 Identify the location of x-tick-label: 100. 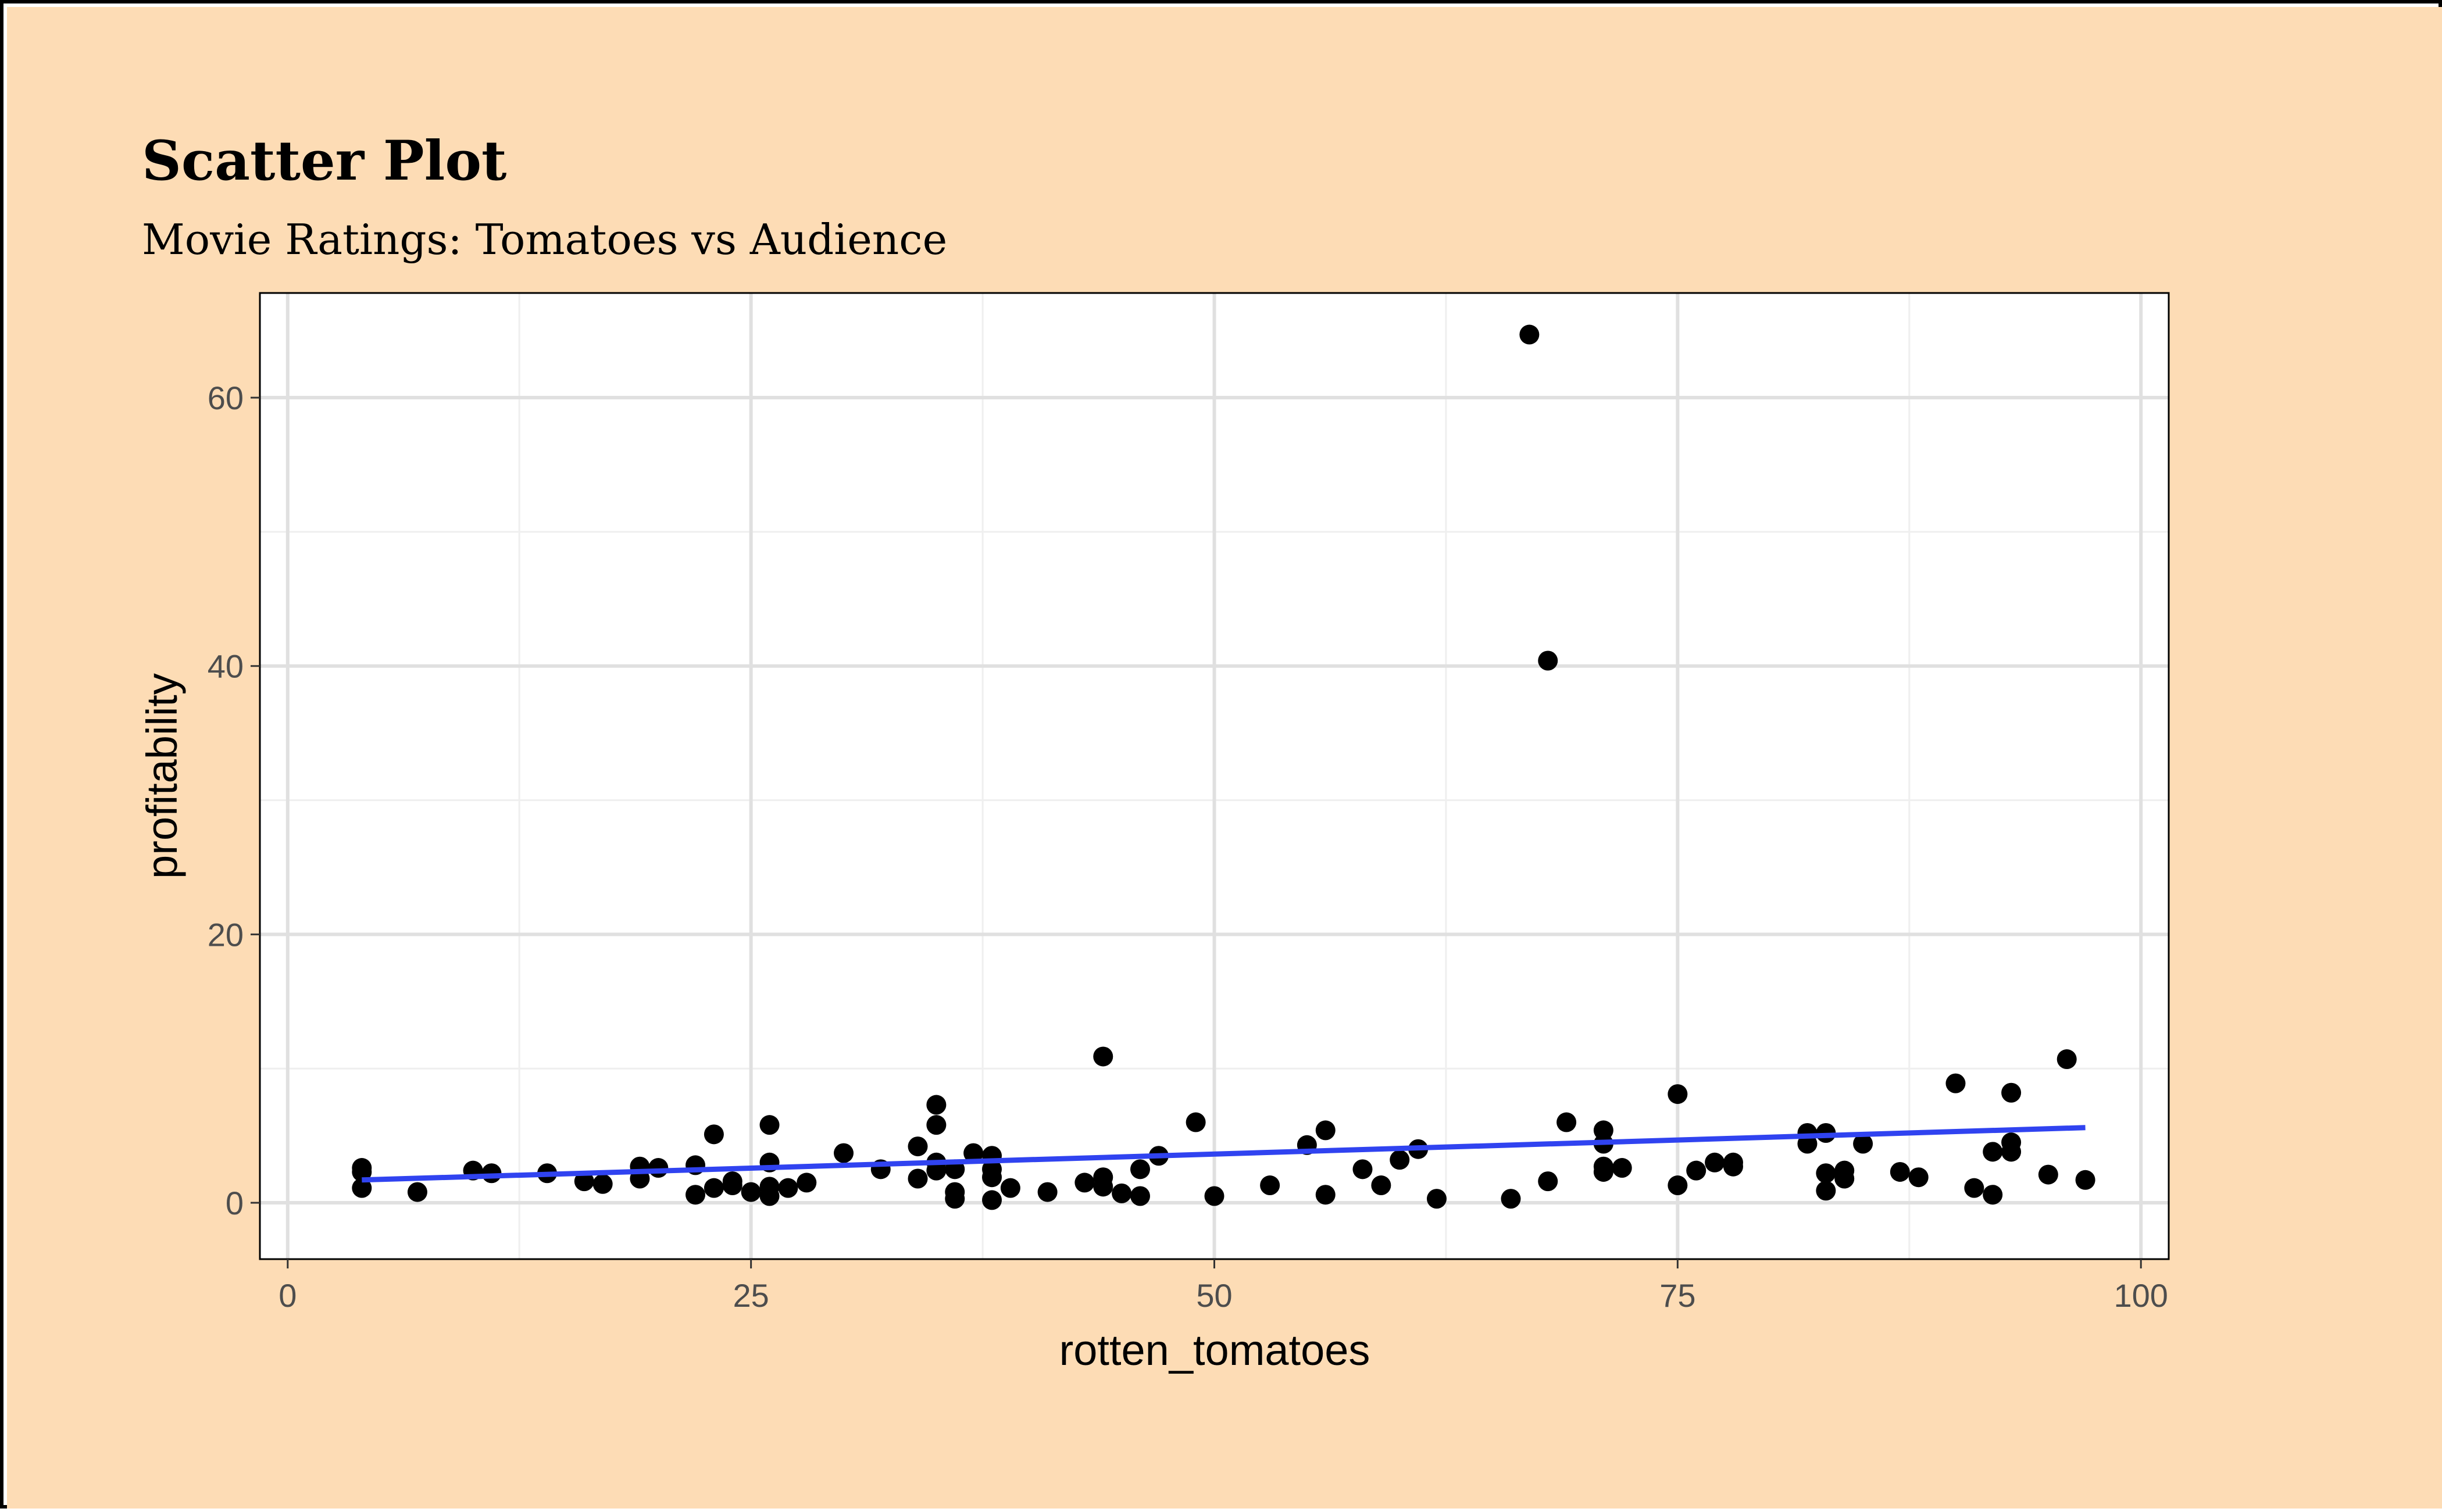
(2140, 1295).